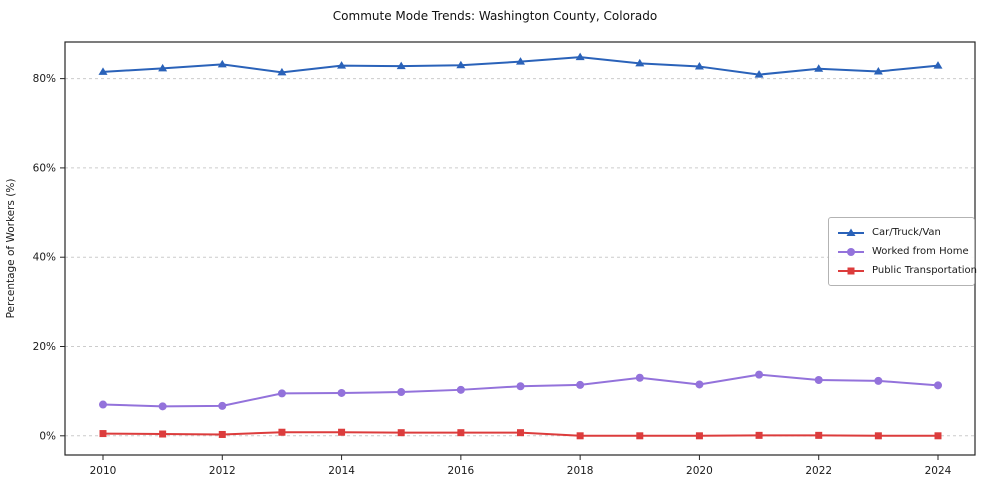 The height and width of the screenshot is (490, 990). Describe the element at coordinates (938, 471) in the screenshot. I see `svg-text: 2024` at that location.